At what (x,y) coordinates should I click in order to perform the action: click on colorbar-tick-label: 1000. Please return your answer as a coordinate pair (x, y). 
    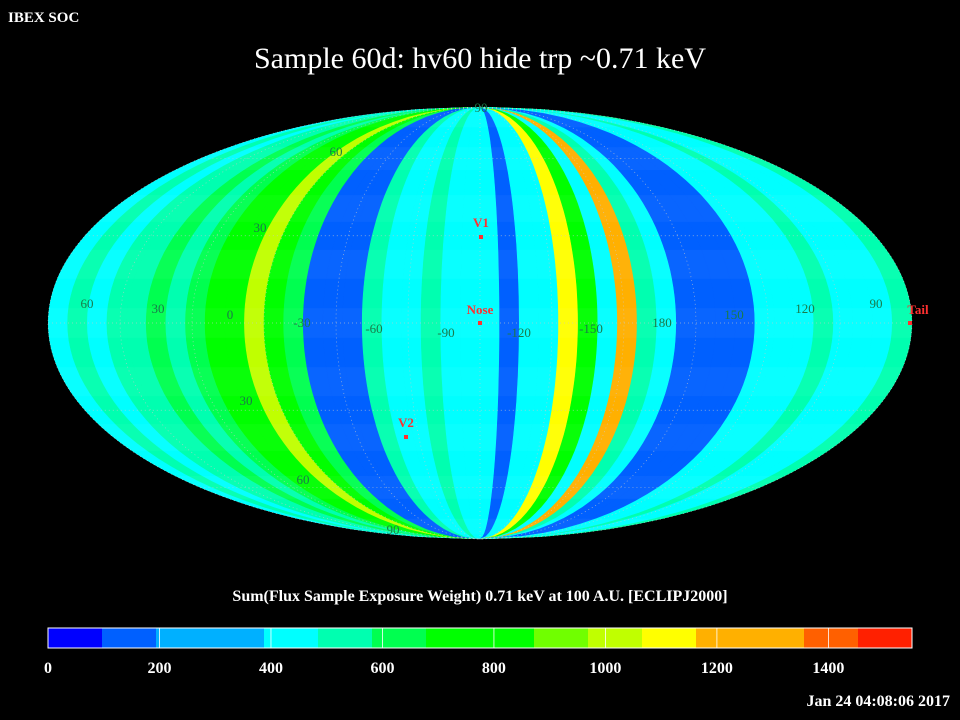
    Looking at the image, I should click on (605, 668).